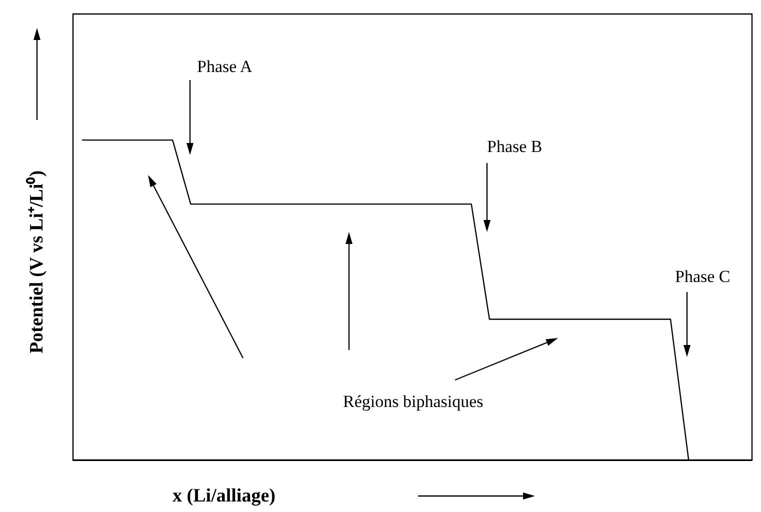 This screenshot has width=761, height=512. Describe the element at coordinates (224, 496) in the screenshot. I see `x-axis-title: x (Li/alliage)` at that location.